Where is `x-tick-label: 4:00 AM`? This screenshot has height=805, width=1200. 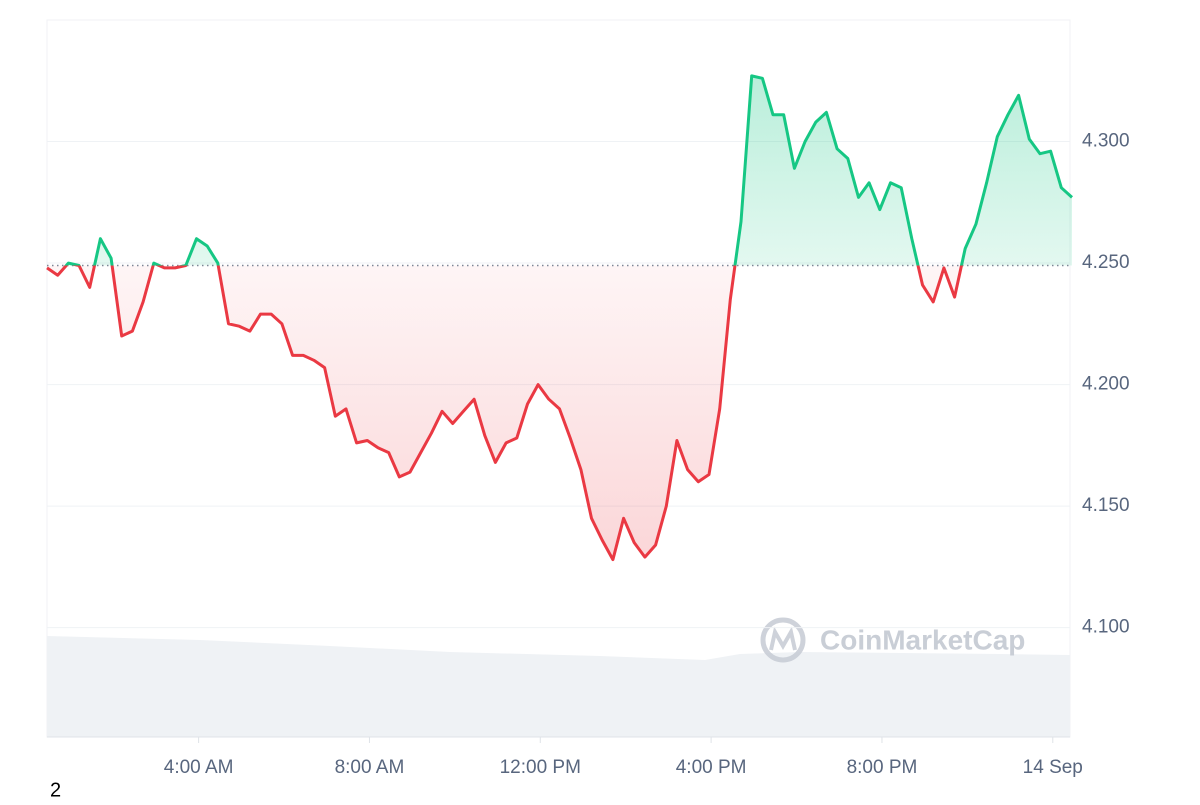
x-tick-label: 4:00 AM is located at coordinates (199, 767).